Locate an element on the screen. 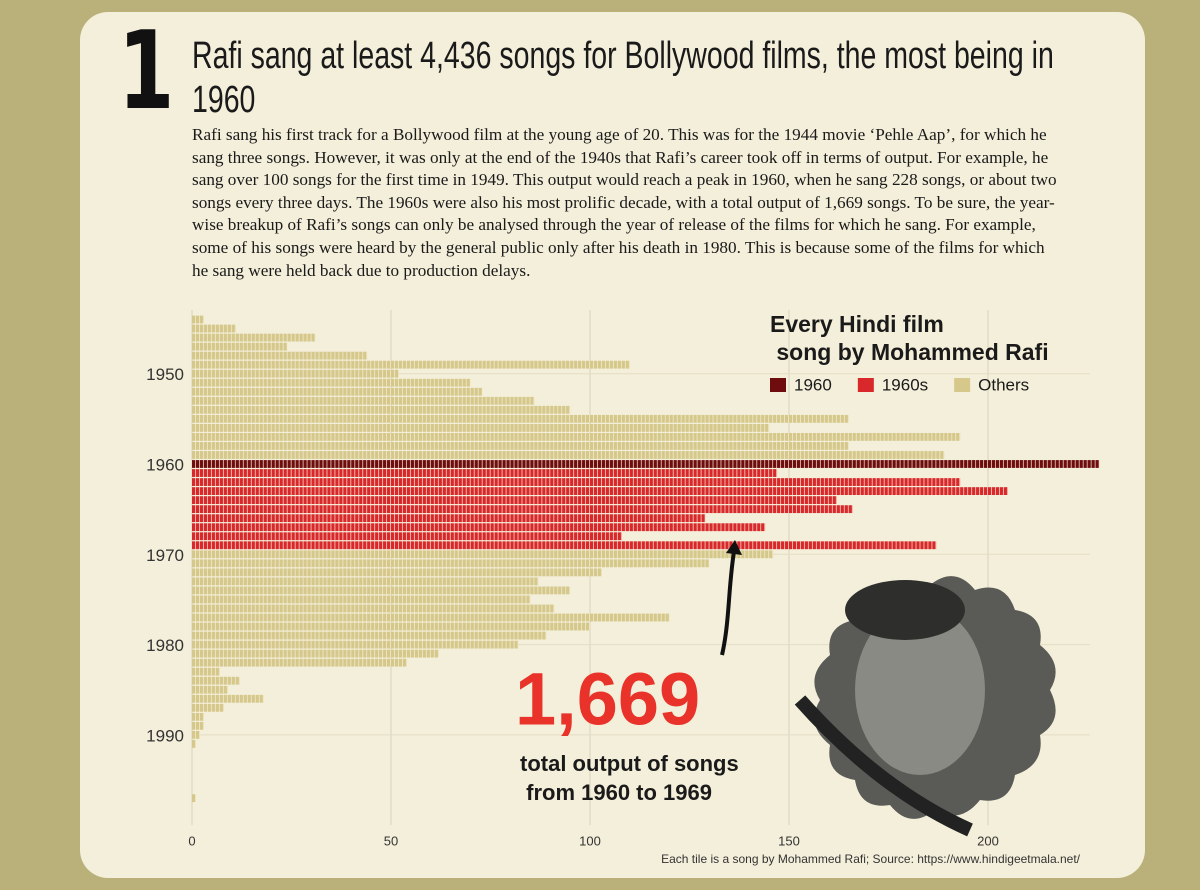 This screenshot has height=890, width=1200. photo-instrument is located at coordinates (883, 766).